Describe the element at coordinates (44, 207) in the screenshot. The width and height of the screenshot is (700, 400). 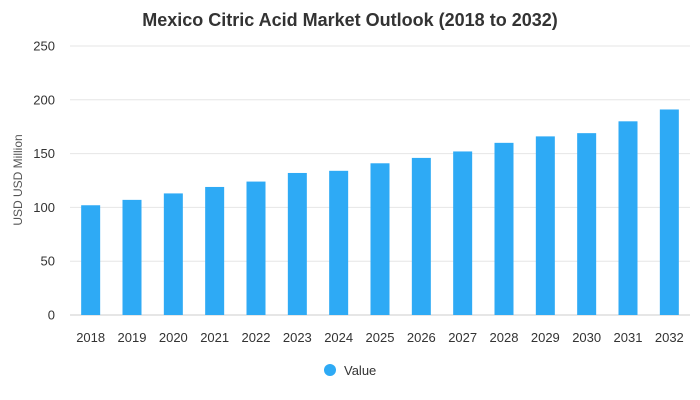
I see `y-tick-label: 100` at that location.